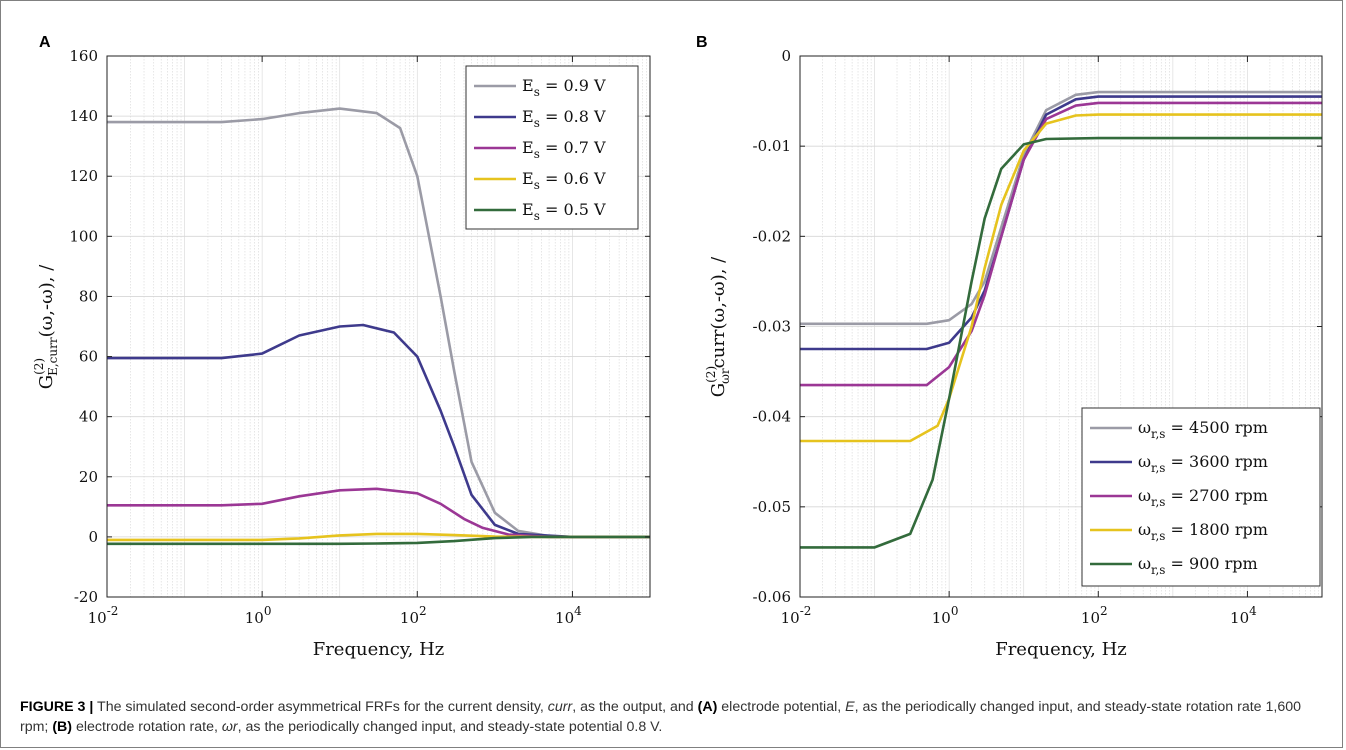 The image size is (1346, 750). Describe the element at coordinates (83, 236) in the screenshot. I see `y-tick-label: 100` at that location.